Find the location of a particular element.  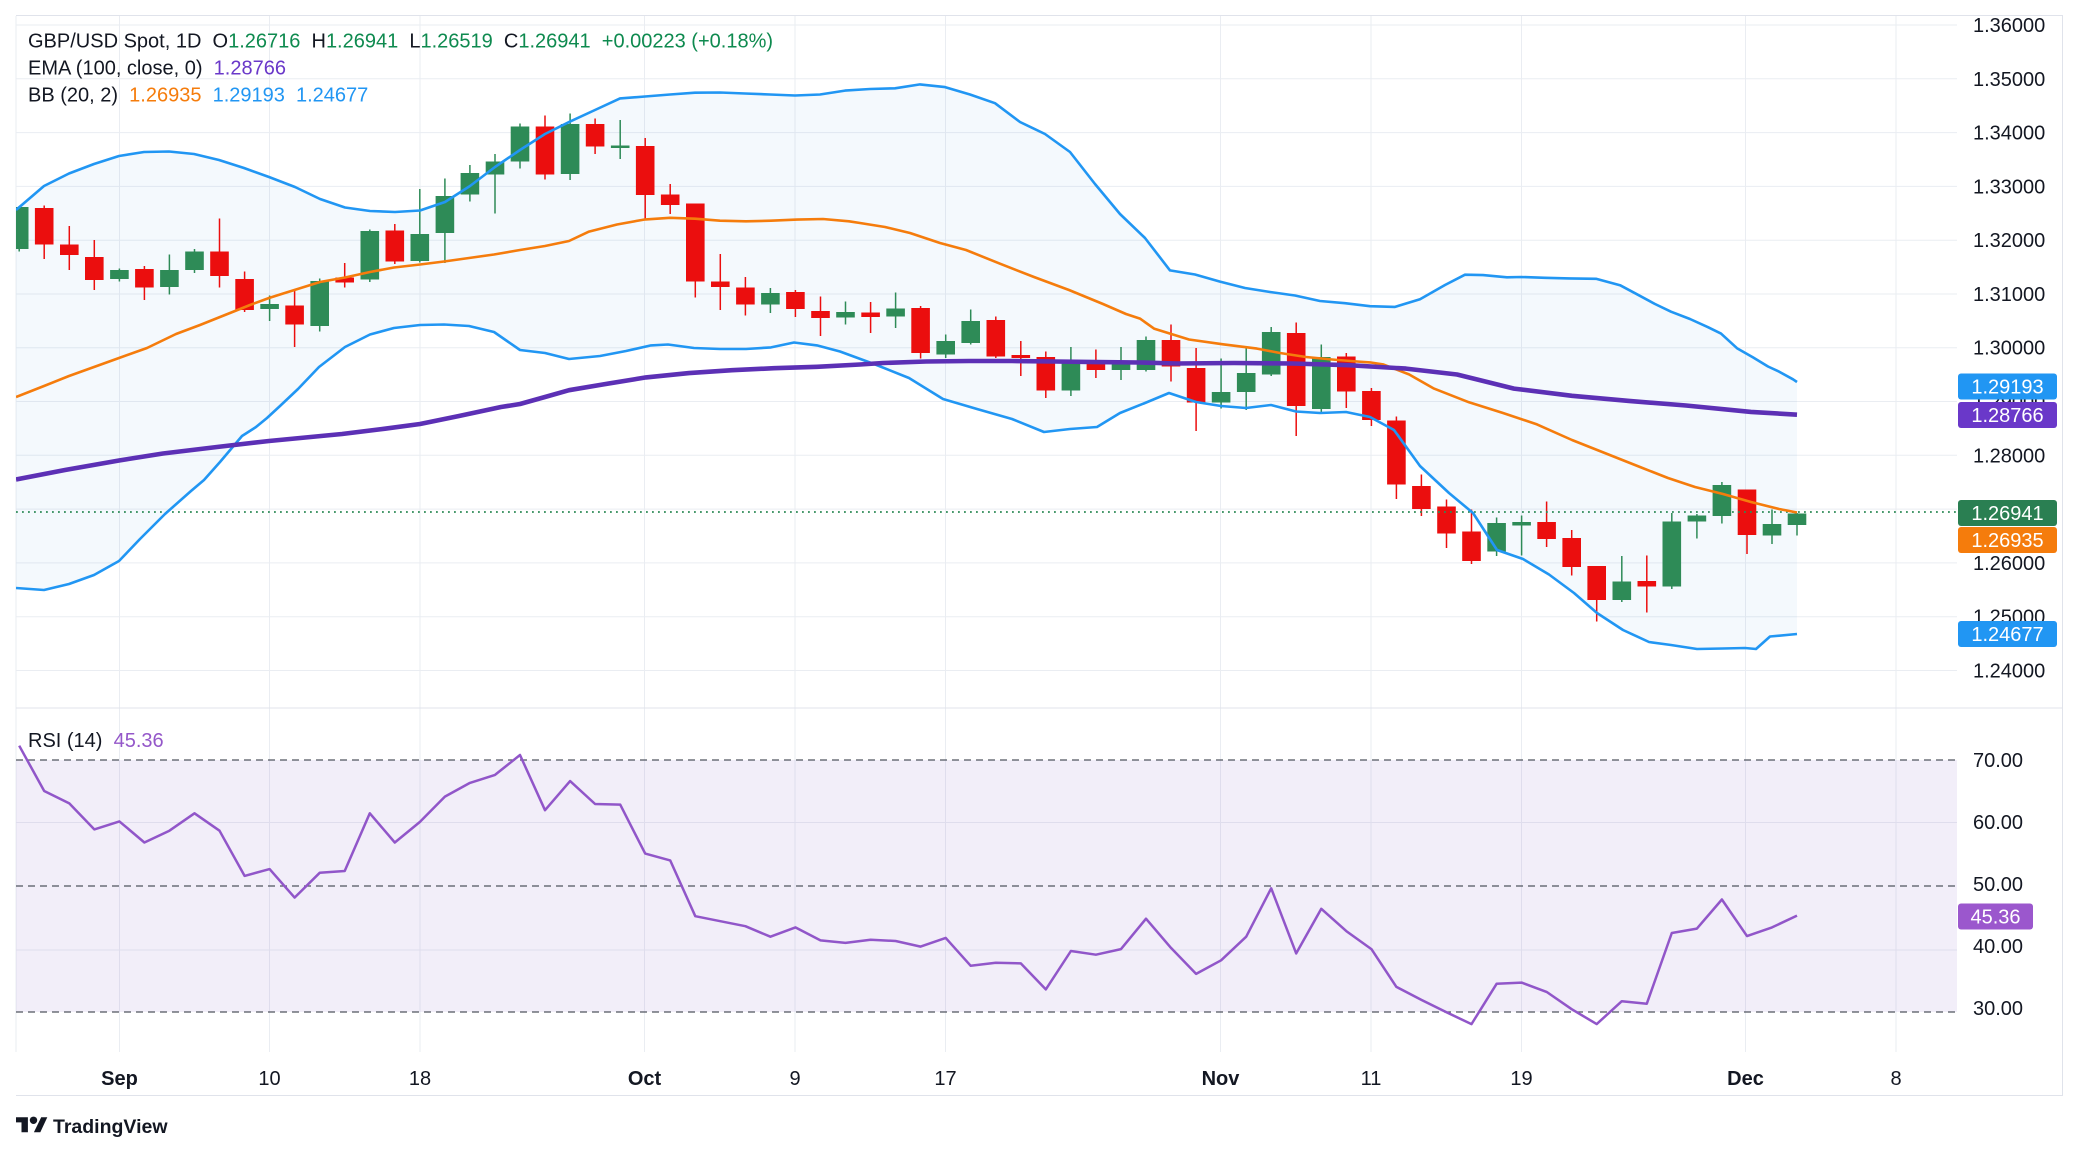

svg-text: 60.00 is located at coordinates (1998, 823).